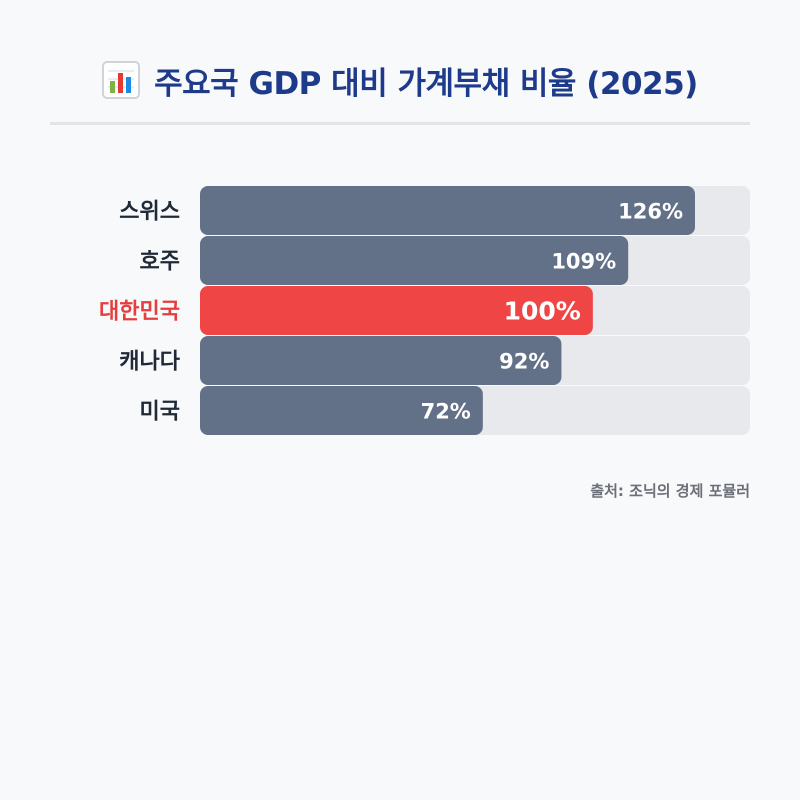  What do you see at coordinates (149, 362) in the screenshot?
I see `category-label: 캐나다` at bounding box center [149, 362].